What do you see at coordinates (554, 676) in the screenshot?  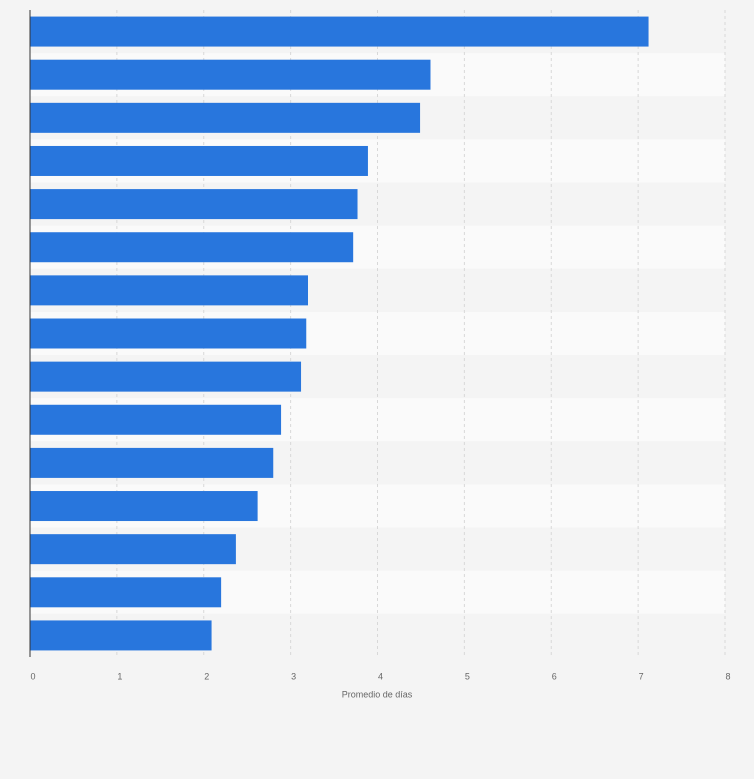 I see `x-tick-label: 6` at bounding box center [554, 676].